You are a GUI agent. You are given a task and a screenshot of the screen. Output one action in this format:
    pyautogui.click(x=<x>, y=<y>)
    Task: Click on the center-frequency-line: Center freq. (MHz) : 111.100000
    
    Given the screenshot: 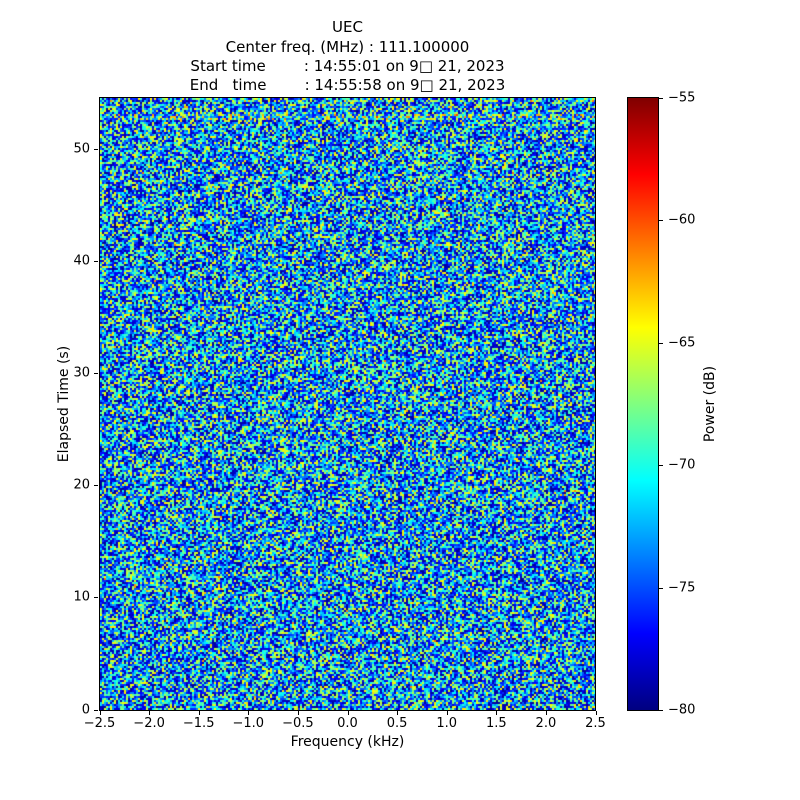 What is the action you would take?
    pyautogui.click(x=347, y=47)
    